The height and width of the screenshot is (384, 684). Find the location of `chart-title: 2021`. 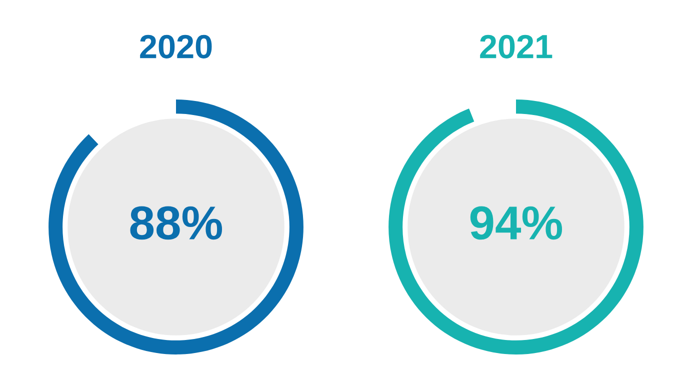

chart-title: 2021 is located at coordinates (516, 46).